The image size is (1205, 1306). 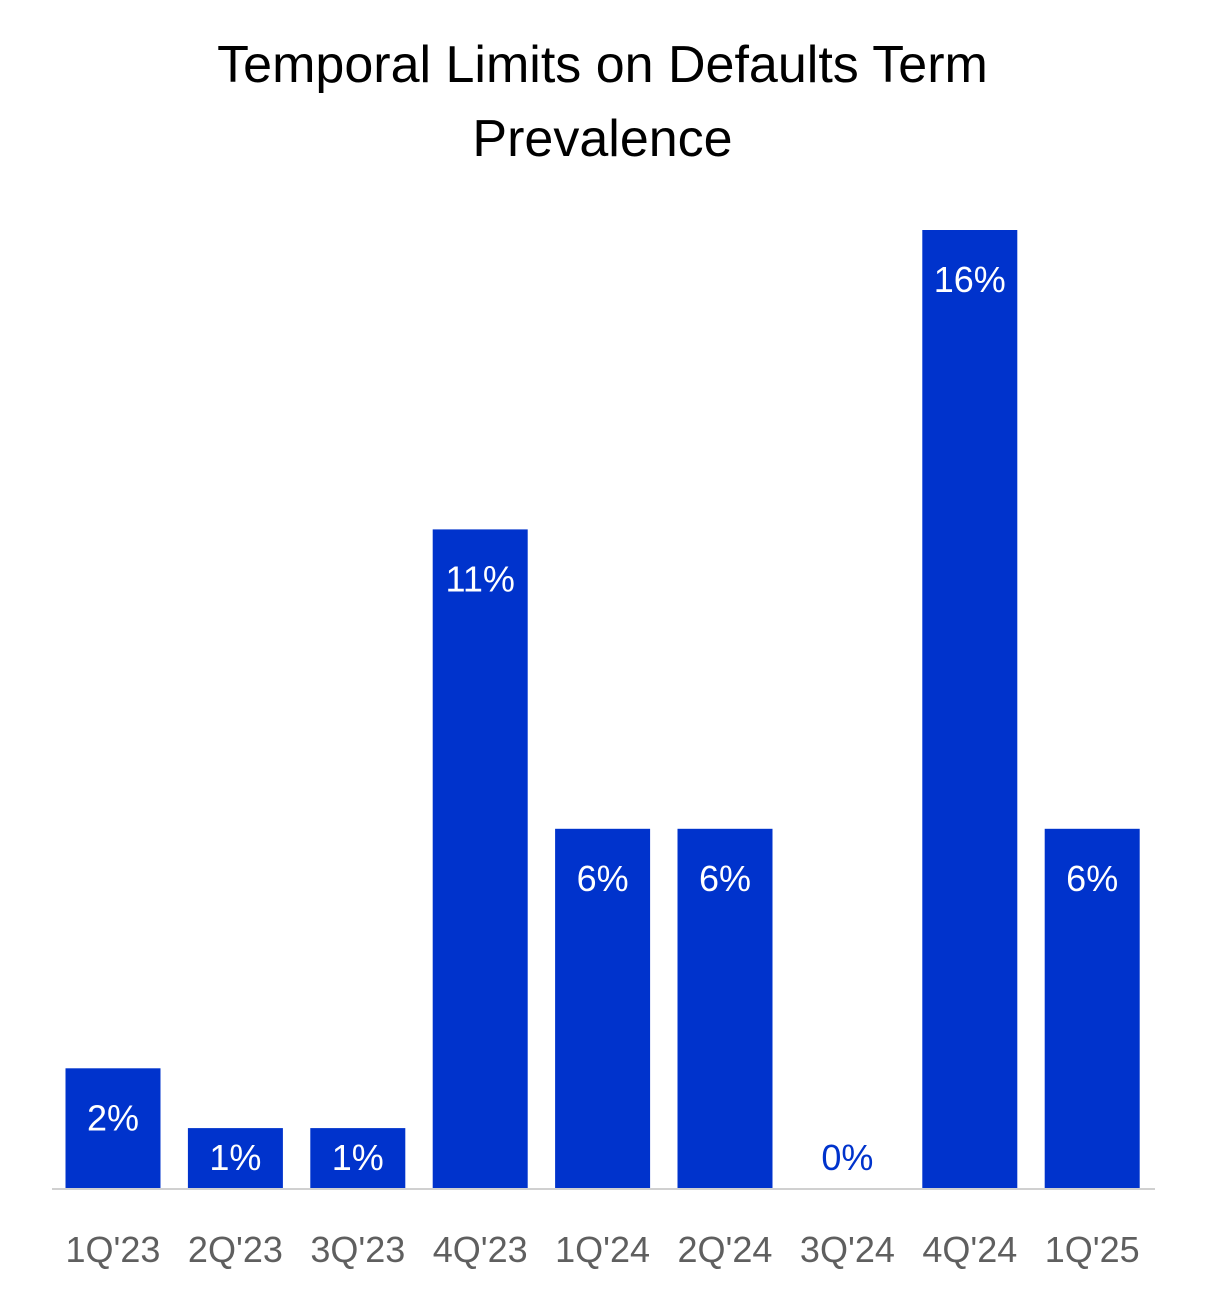 What do you see at coordinates (357, 1249) in the screenshot?
I see `x-tick-label-2: 3Q'23` at bounding box center [357, 1249].